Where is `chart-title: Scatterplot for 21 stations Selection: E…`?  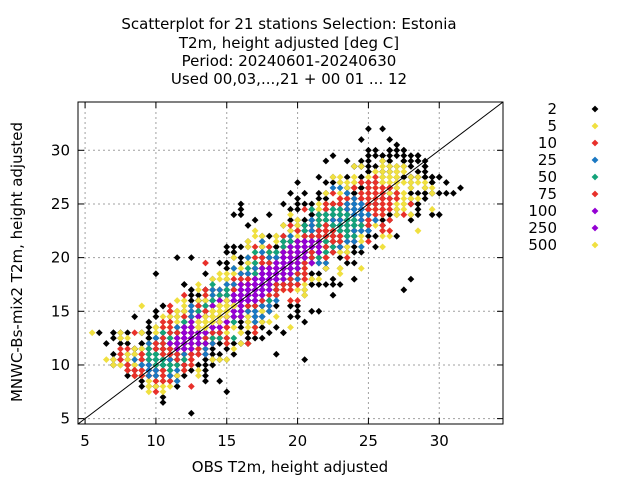 chart-title: Scatterplot for 21 stations Selection: E… is located at coordinates (288, 51).